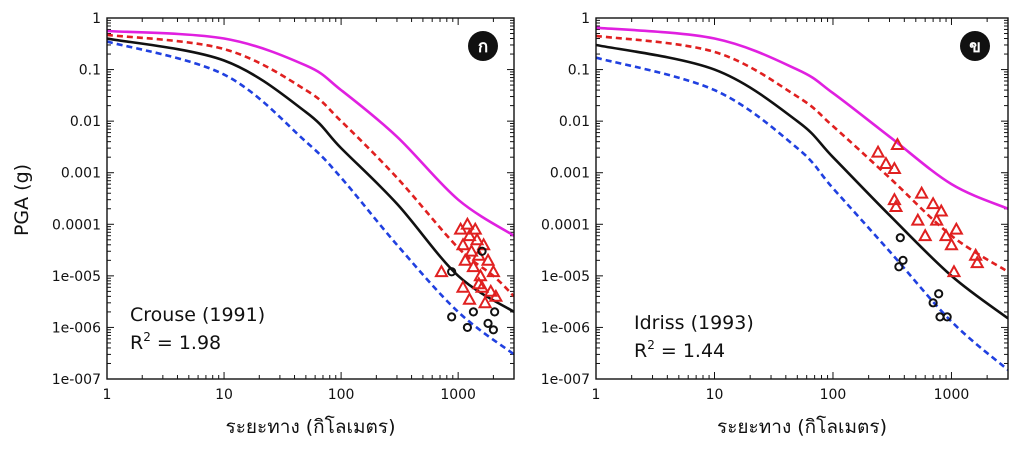 This screenshot has height=457, width=1024. Describe the element at coordinates (694, 323) in the screenshot. I see `model-name-label: Idriss (1993)` at that location.